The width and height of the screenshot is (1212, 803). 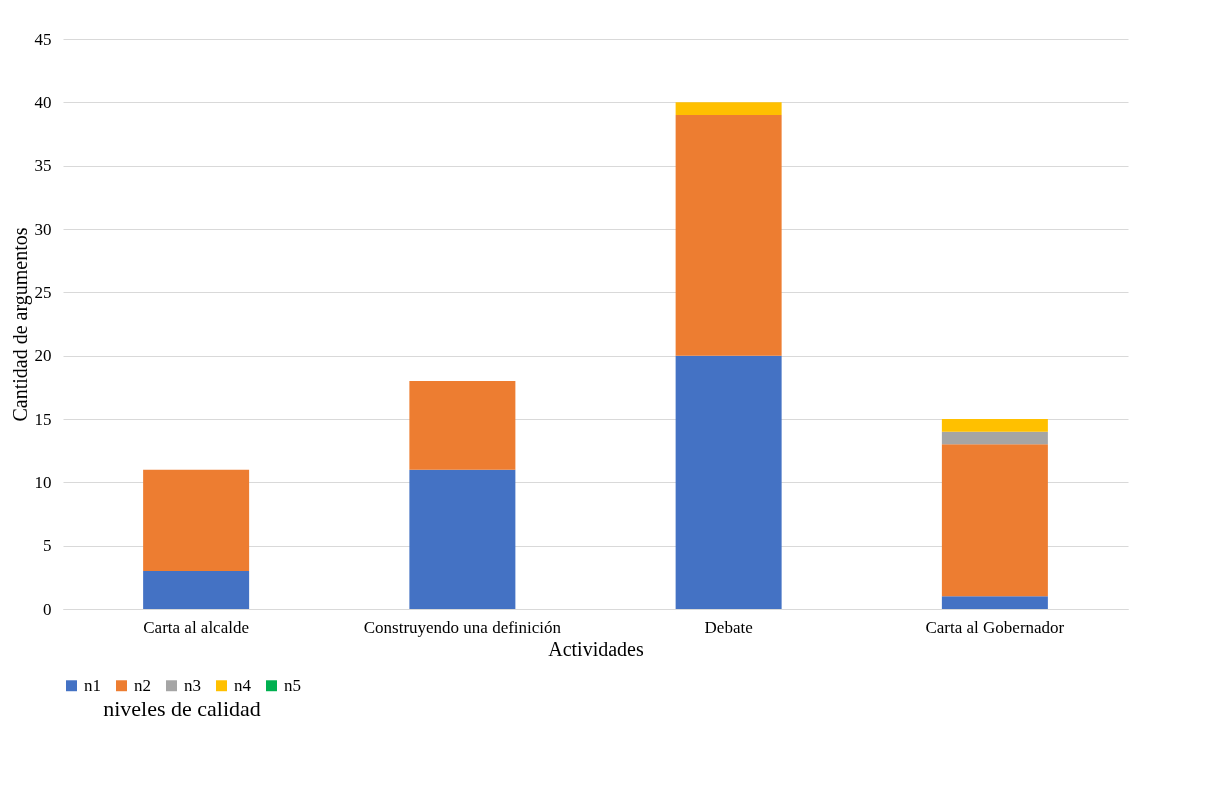 I want to click on y-tick-label: 5, so click(x=47, y=546).